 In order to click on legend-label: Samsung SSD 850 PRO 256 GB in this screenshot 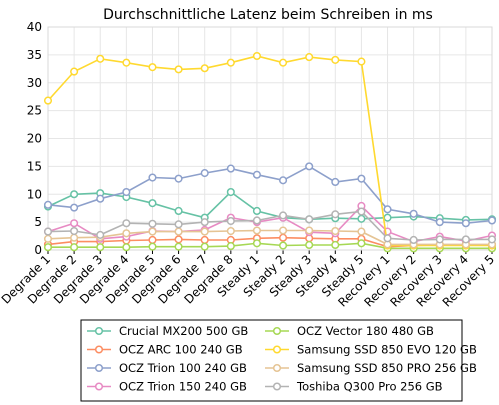, I will do `click(387, 368)`.